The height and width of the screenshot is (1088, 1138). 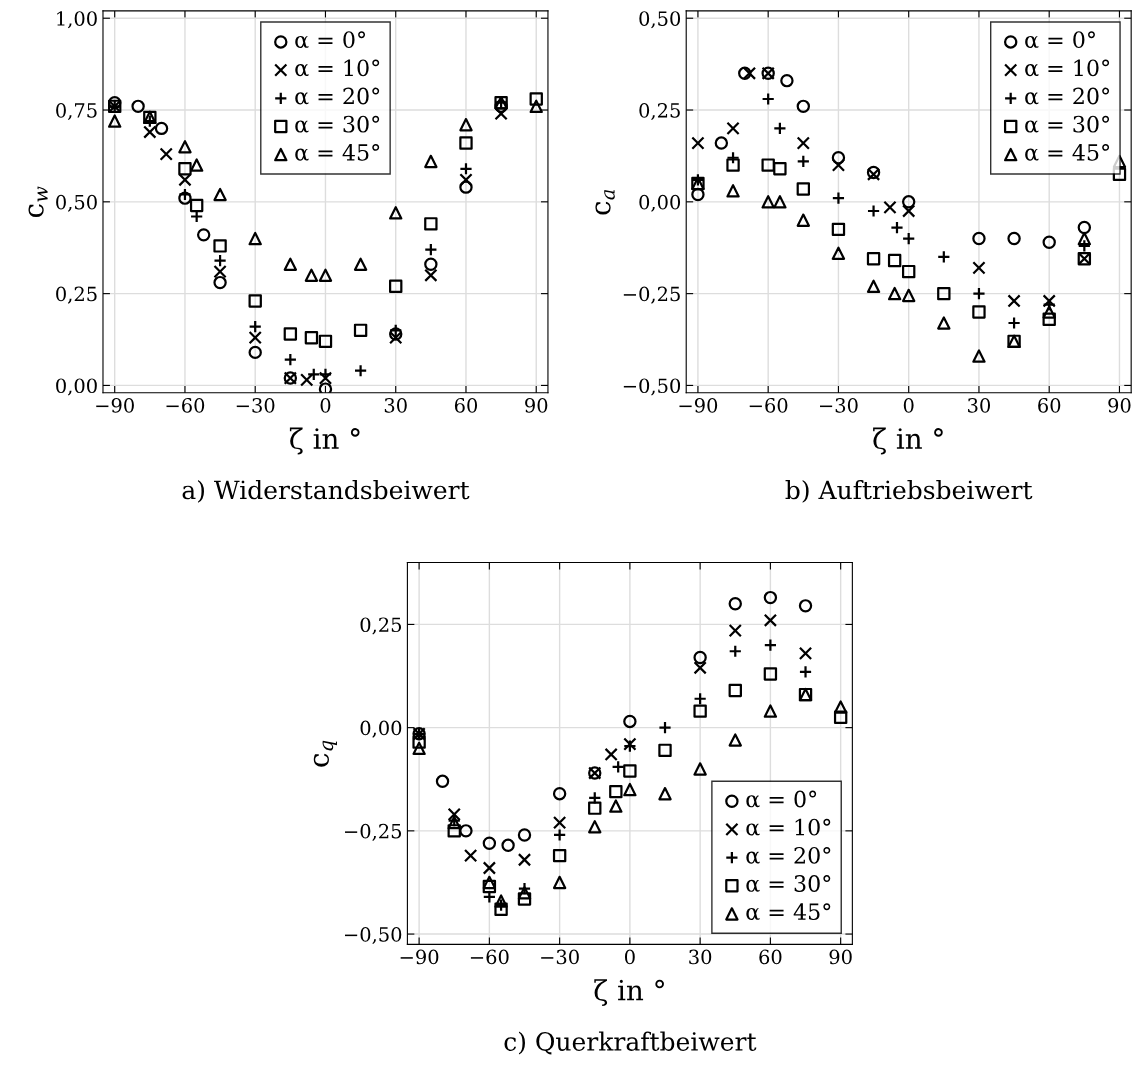 What do you see at coordinates (605, 202) in the screenshot?
I see `y-axis-title: c$_{a}$` at bounding box center [605, 202].